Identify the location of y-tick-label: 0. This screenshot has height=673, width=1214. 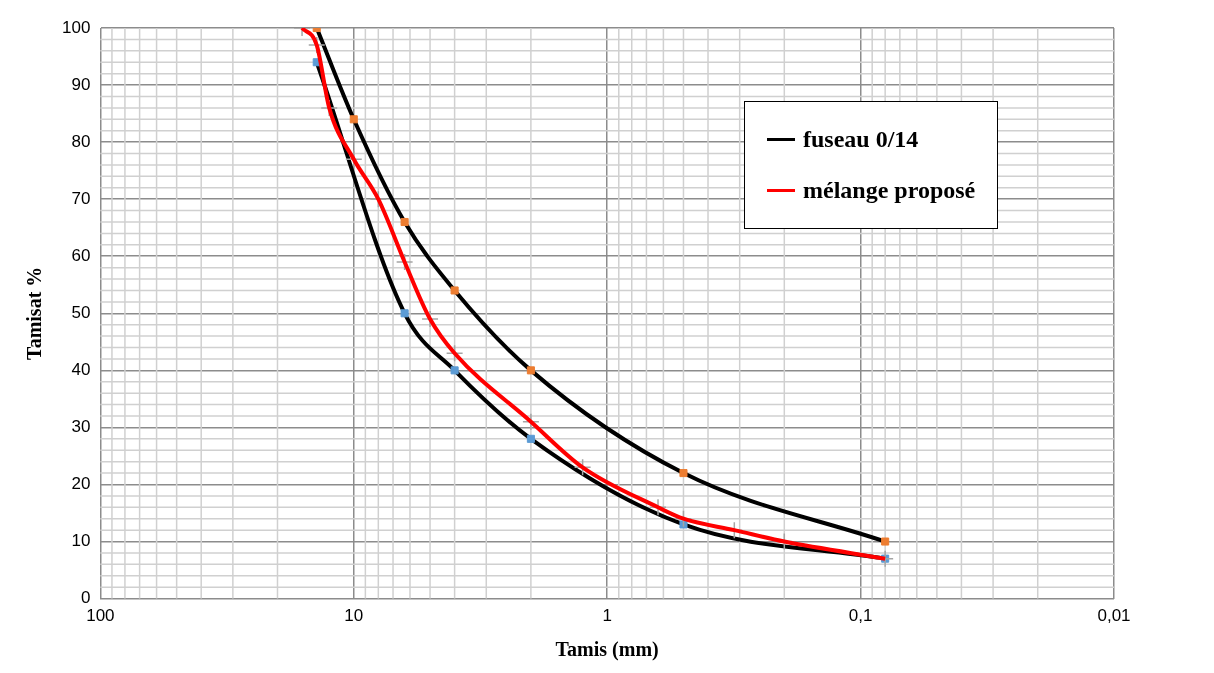
(85, 598).